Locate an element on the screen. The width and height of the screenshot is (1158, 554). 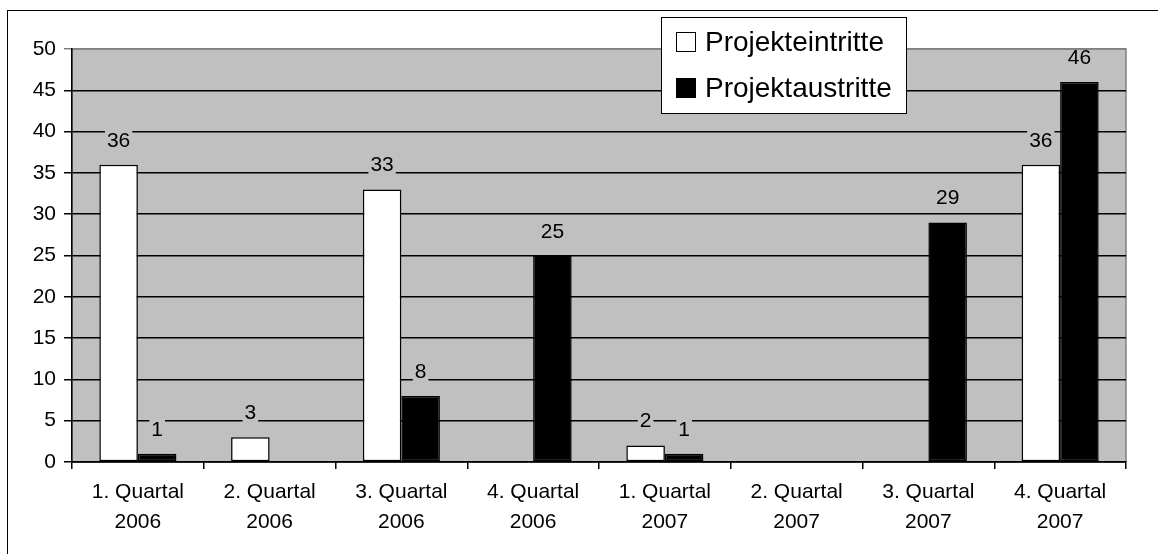
legend-label: Projekteintritte is located at coordinates (794, 42).